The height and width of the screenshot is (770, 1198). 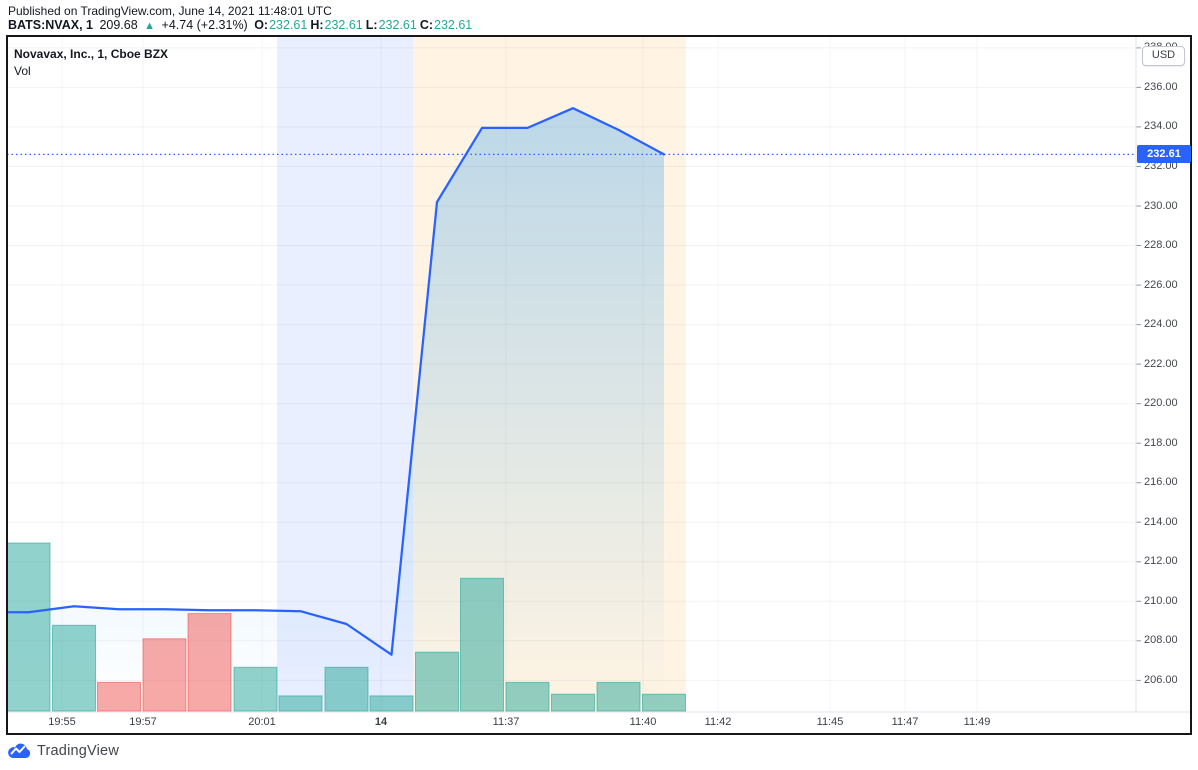 I want to click on time-axis-label: 19:55, so click(x=62, y=722).